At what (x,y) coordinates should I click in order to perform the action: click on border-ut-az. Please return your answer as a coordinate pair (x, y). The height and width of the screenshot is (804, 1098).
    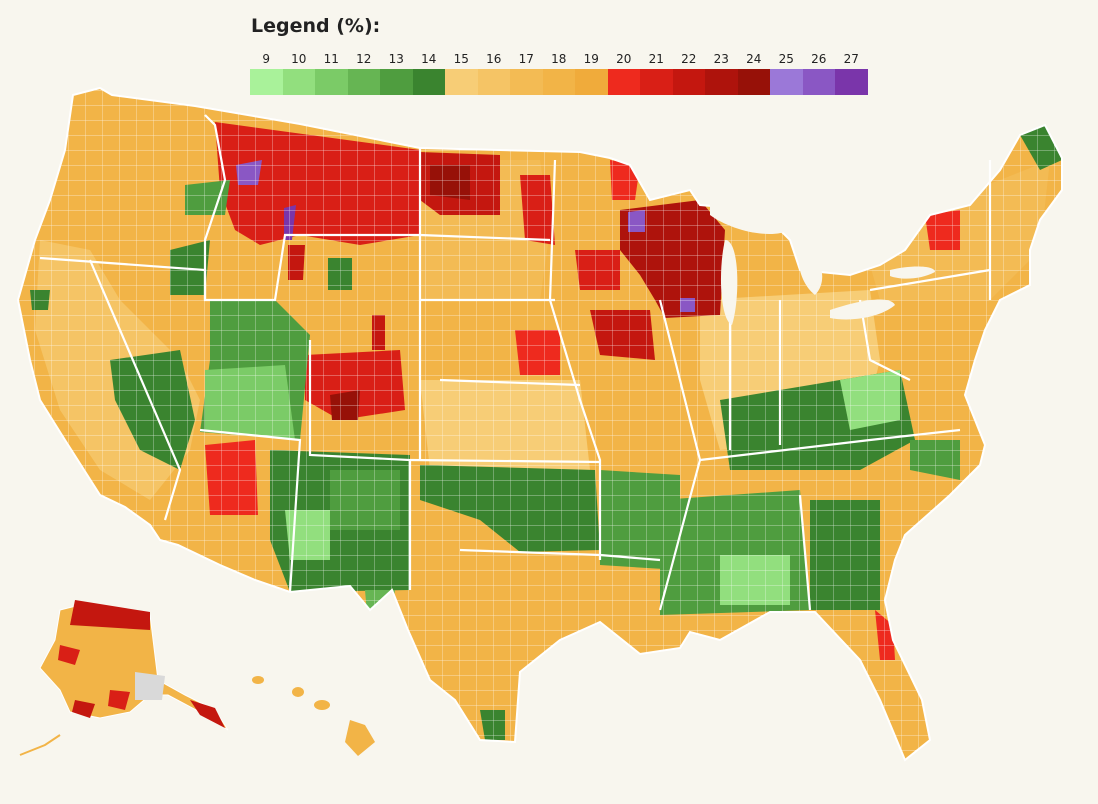
    Looking at the image, I should click on (250, 510).